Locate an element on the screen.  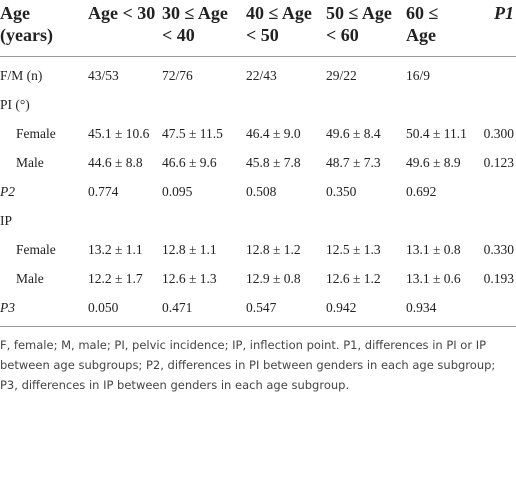
table-row: PI (°) is located at coordinates (258, 104).